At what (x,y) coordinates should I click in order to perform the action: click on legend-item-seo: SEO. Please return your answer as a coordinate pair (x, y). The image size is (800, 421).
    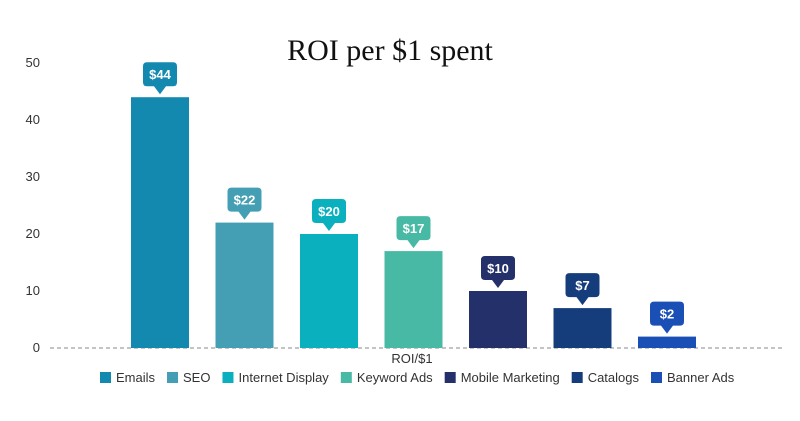
    Looking at the image, I should click on (196, 377).